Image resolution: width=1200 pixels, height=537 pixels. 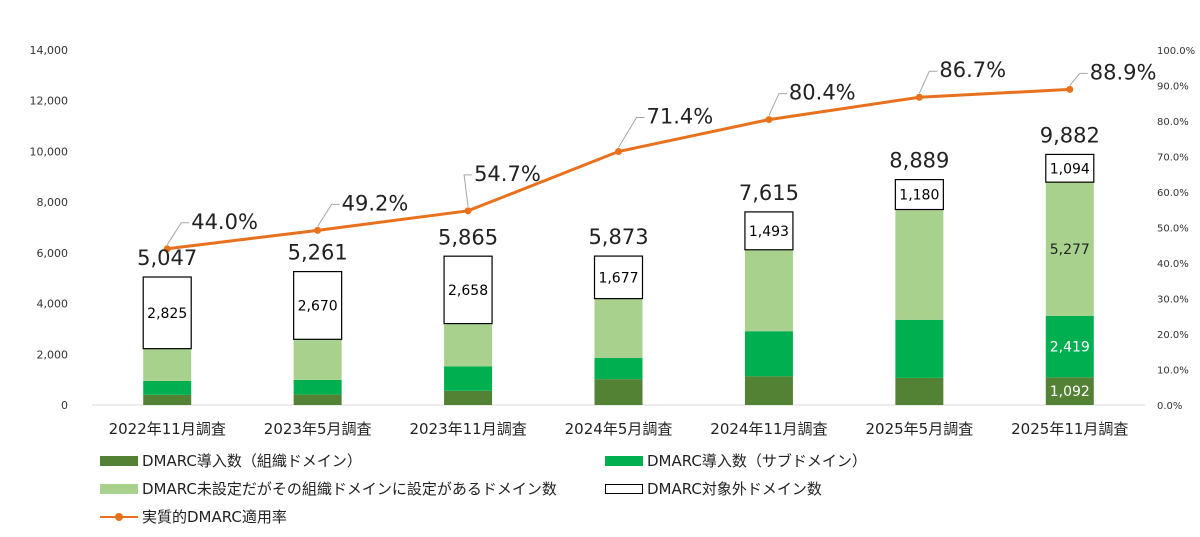 I want to click on right-axis-tick-label: 100.0%, so click(x=1176, y=51).